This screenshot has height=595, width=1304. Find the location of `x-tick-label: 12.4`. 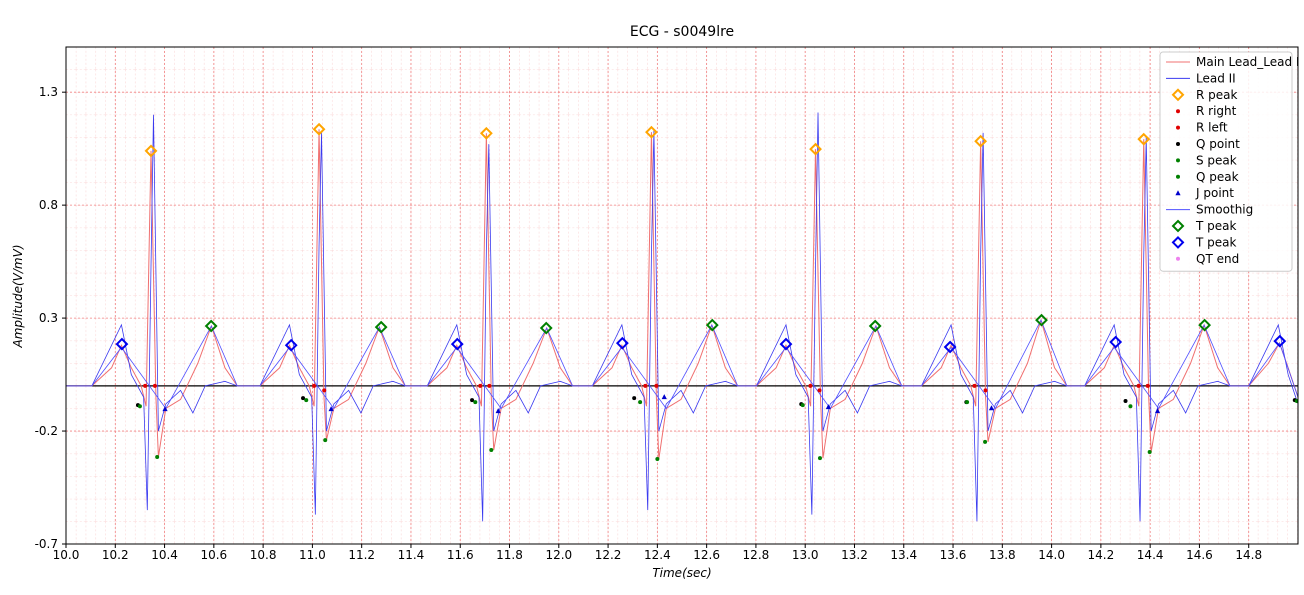

x-tick-label: 12.4 is located at coordinates (657, 555).